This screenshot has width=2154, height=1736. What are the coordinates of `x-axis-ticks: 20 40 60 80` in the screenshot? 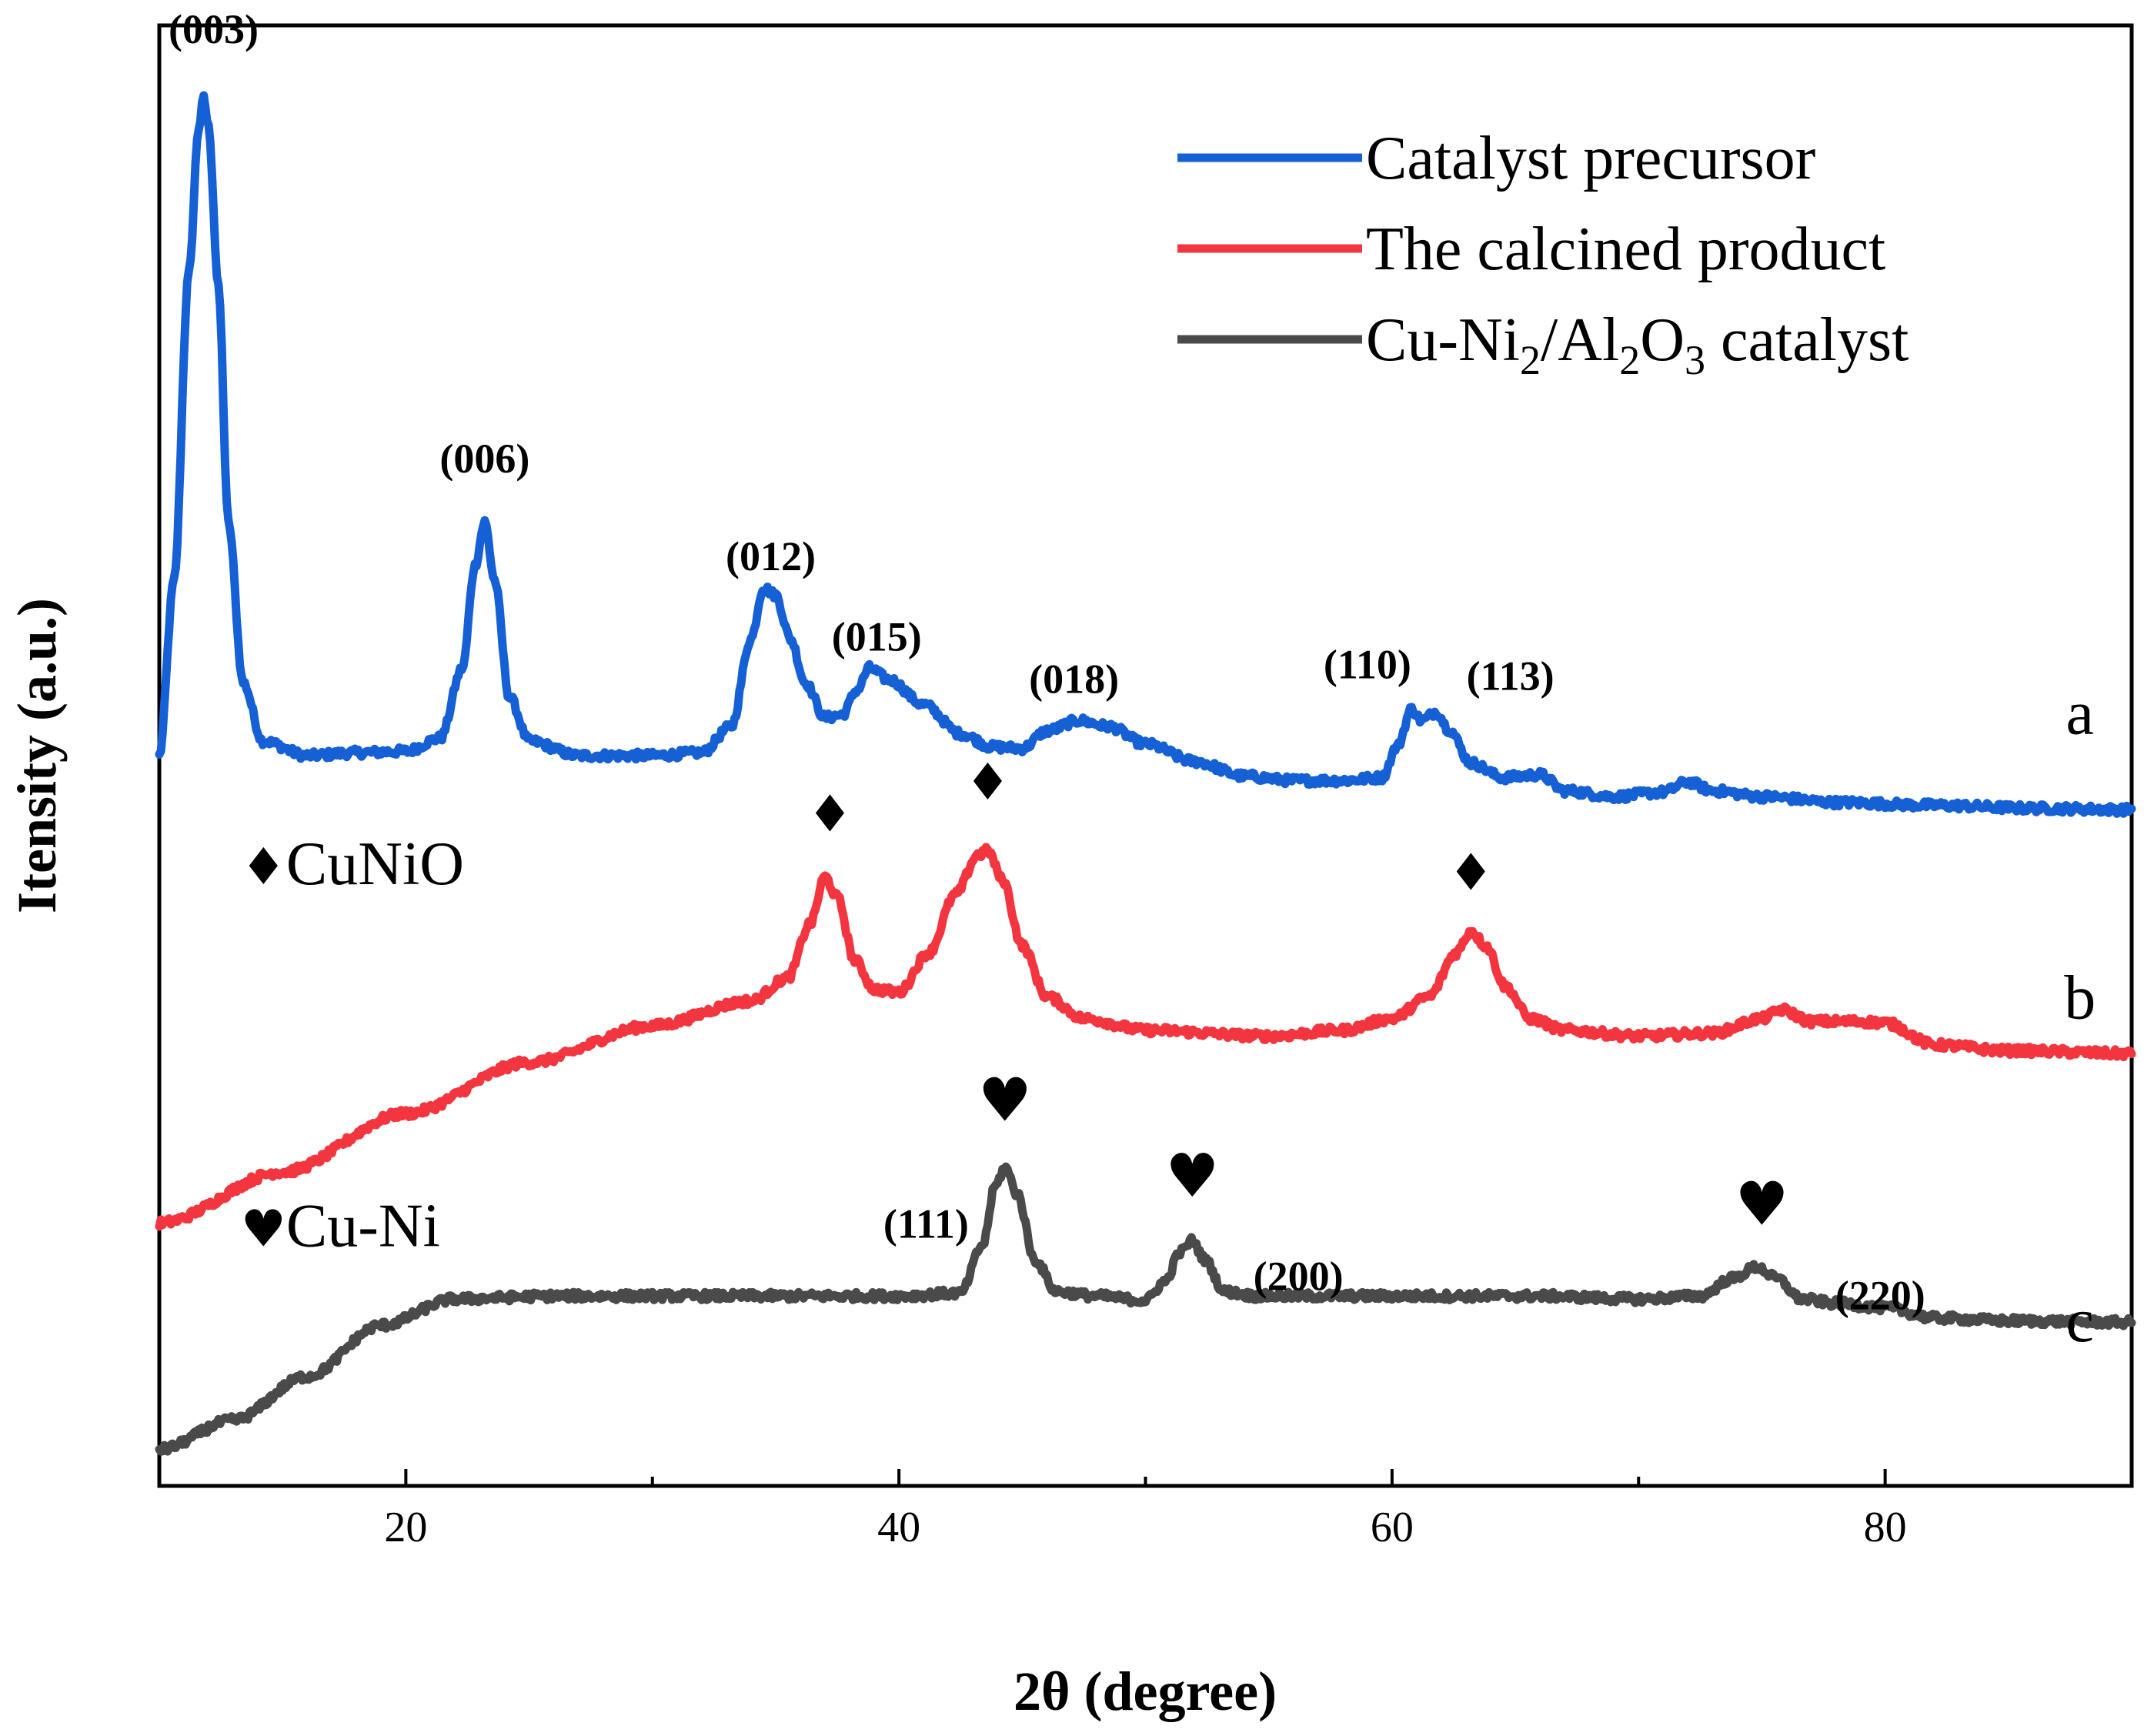 It's located at (1145, 1510).